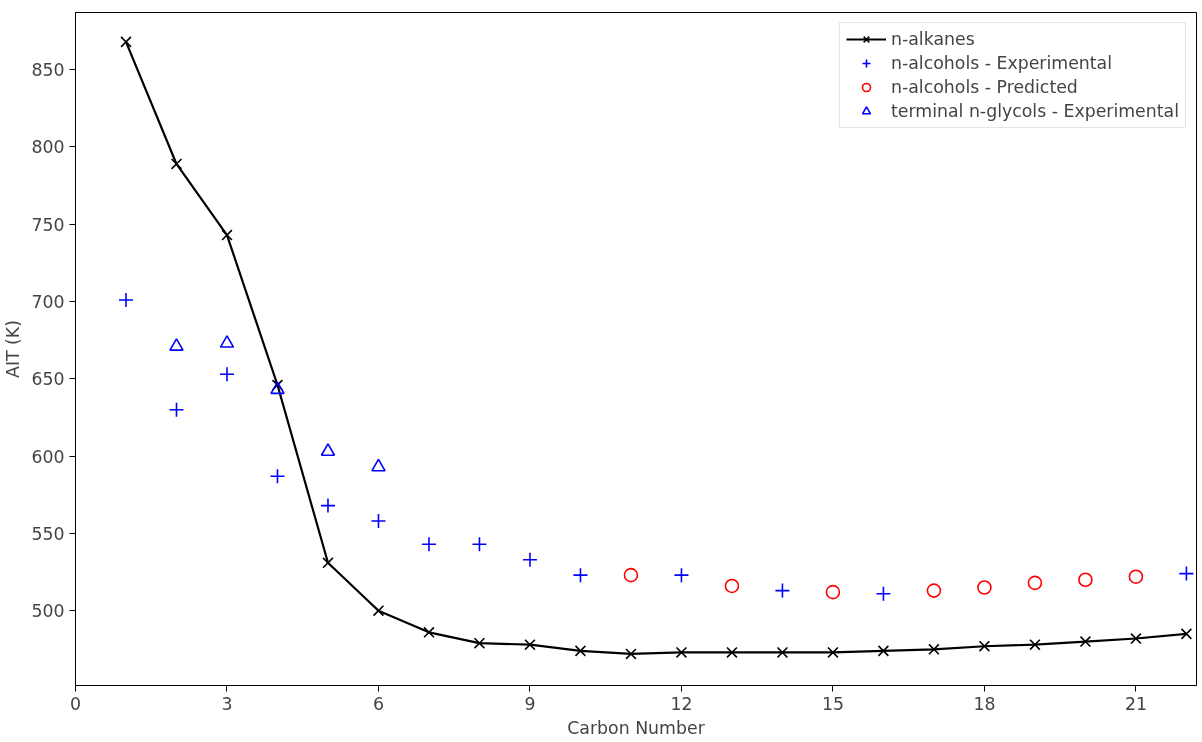 The height and width of the screenshot is (742, 1202). What do you see at coordinates (378, 703) in the screenshot?
I see `x-tick-label: 6` at bounding box center [378, 703].